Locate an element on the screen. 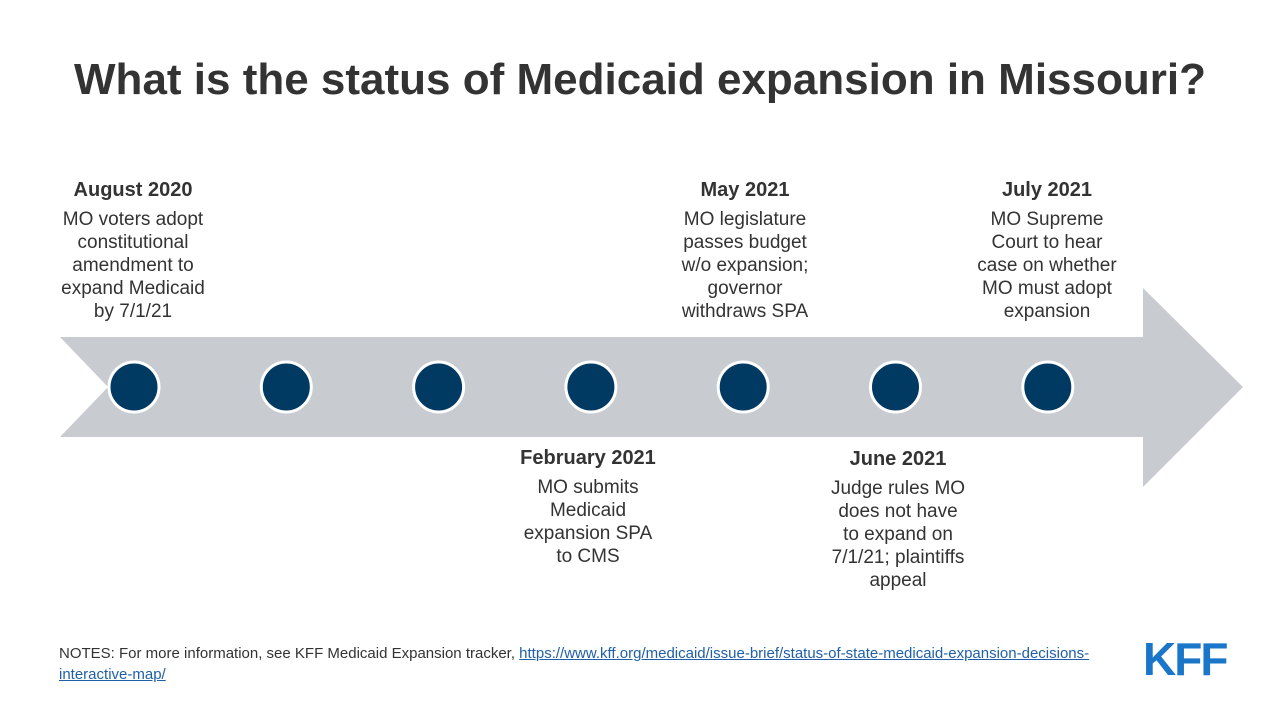 This screenshot has width=1280, height=720. event-date: February 2021 is located at coordinates (588, 458).